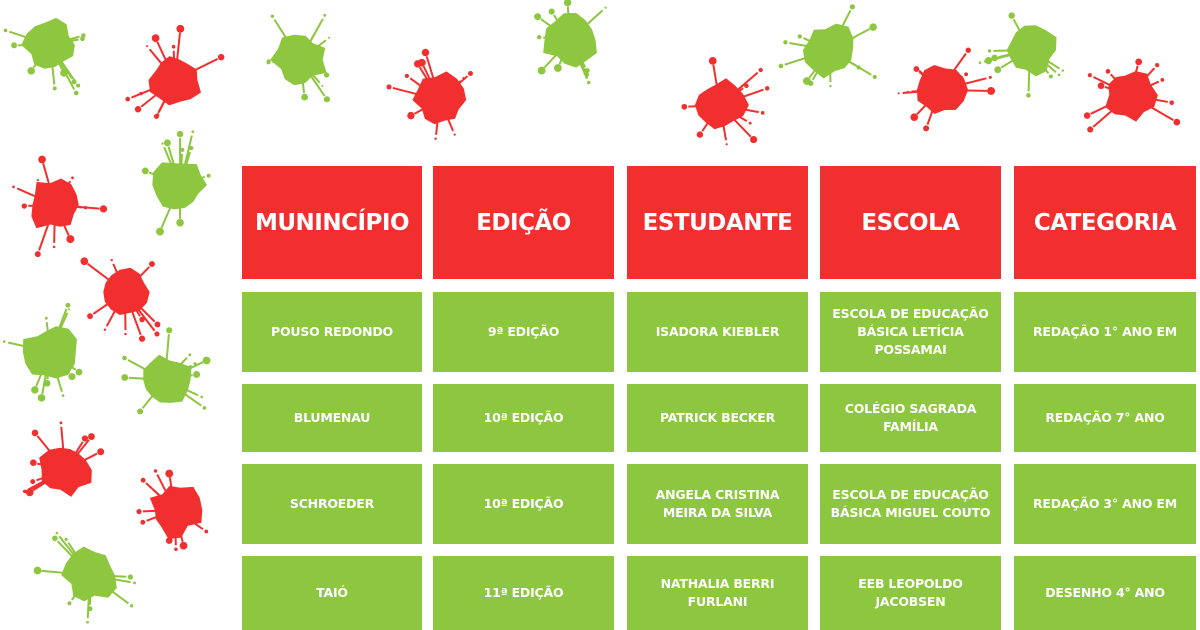  I want to click on cell-edicao: 11ª EDIÇÃO, so click(523, 593).